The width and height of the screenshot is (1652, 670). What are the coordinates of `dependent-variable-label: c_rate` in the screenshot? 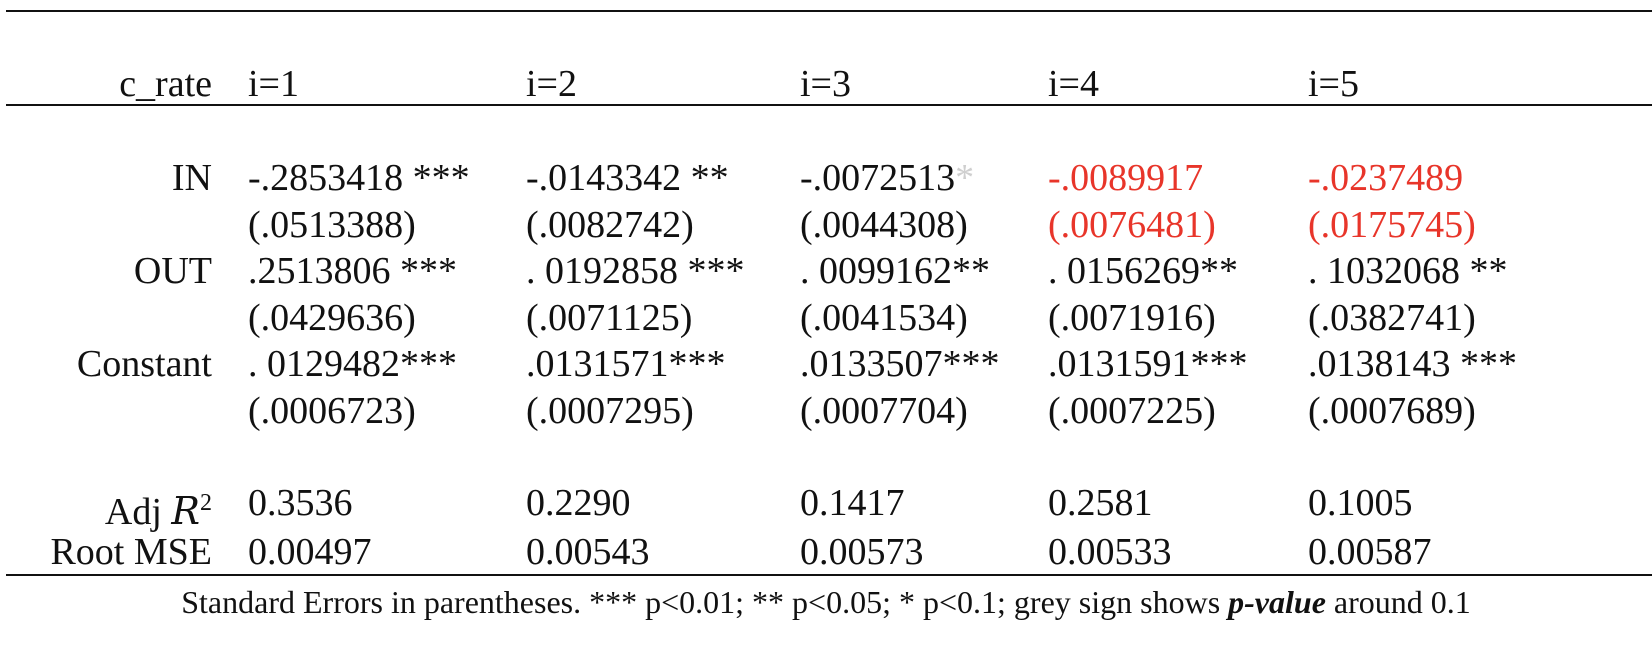 It's located at (165, 84).